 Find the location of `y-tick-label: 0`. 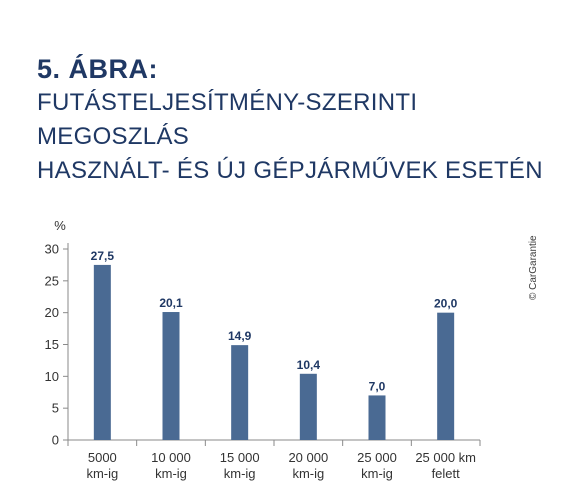

y-tick-label: 0 is located at coordinates (55, 440).